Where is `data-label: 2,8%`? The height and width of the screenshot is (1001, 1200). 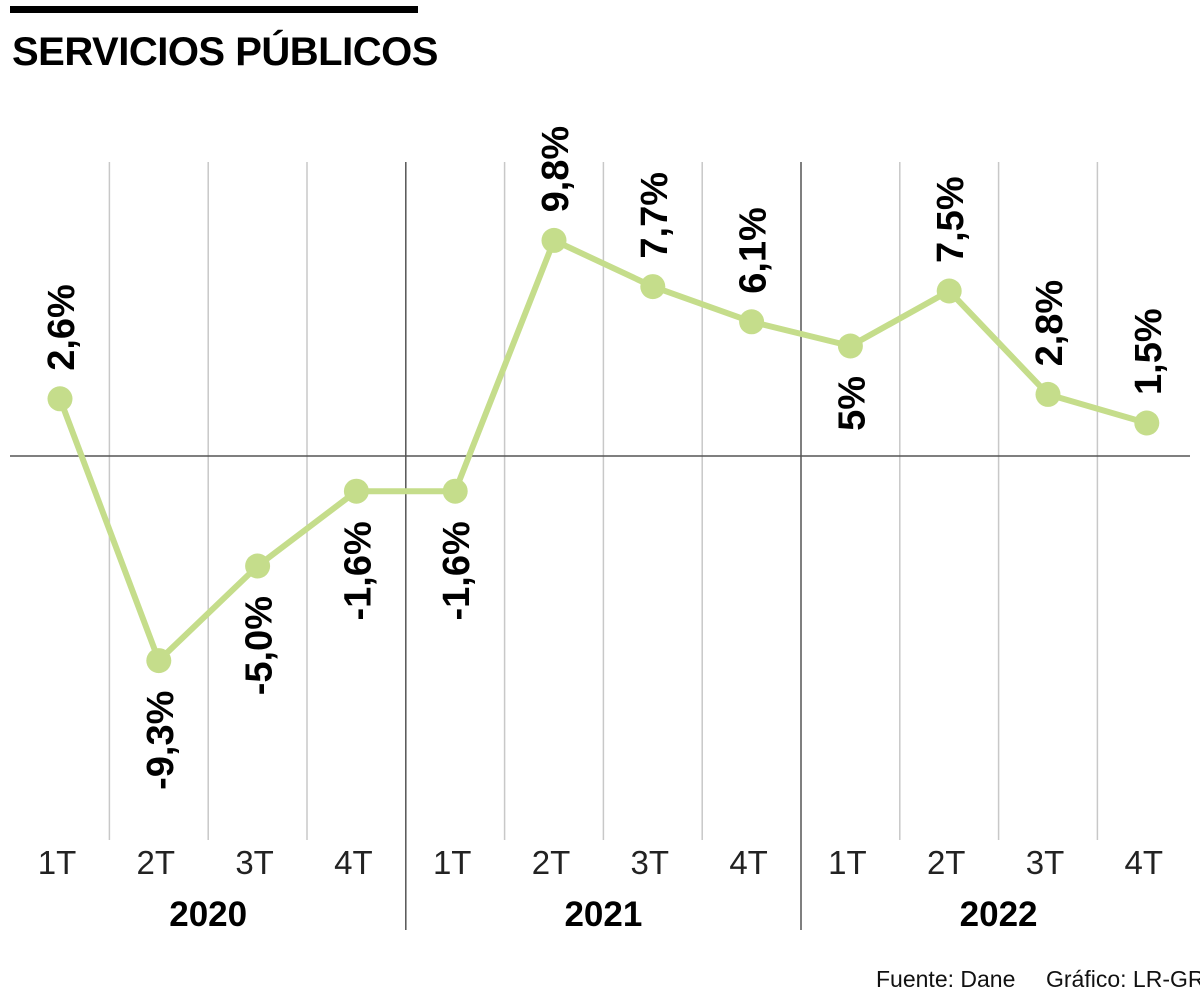 data-label: 2,8% is located at coordinates (1050, 323).